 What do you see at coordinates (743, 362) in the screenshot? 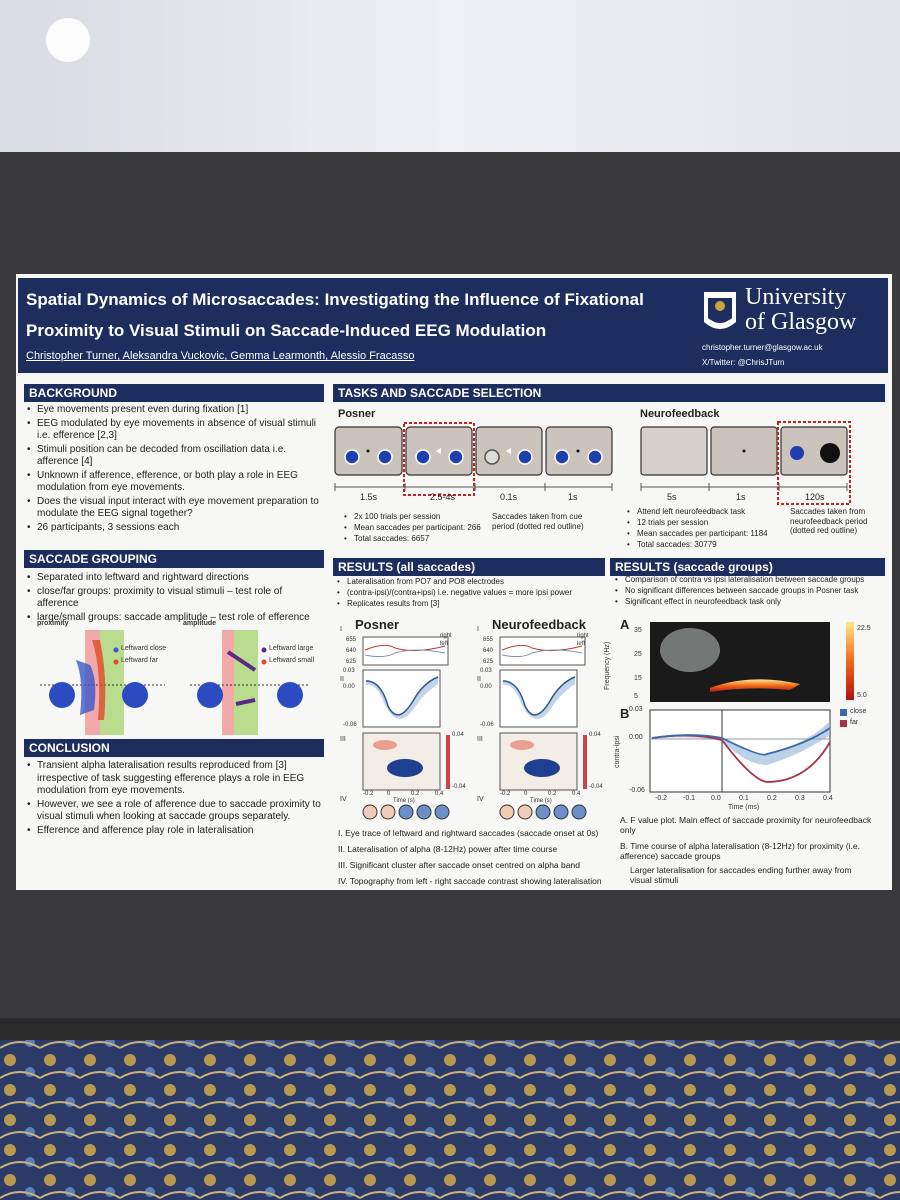
I see `em-text: X/Twitter: @ChrisJTurn` at bounding box center [743, 362].